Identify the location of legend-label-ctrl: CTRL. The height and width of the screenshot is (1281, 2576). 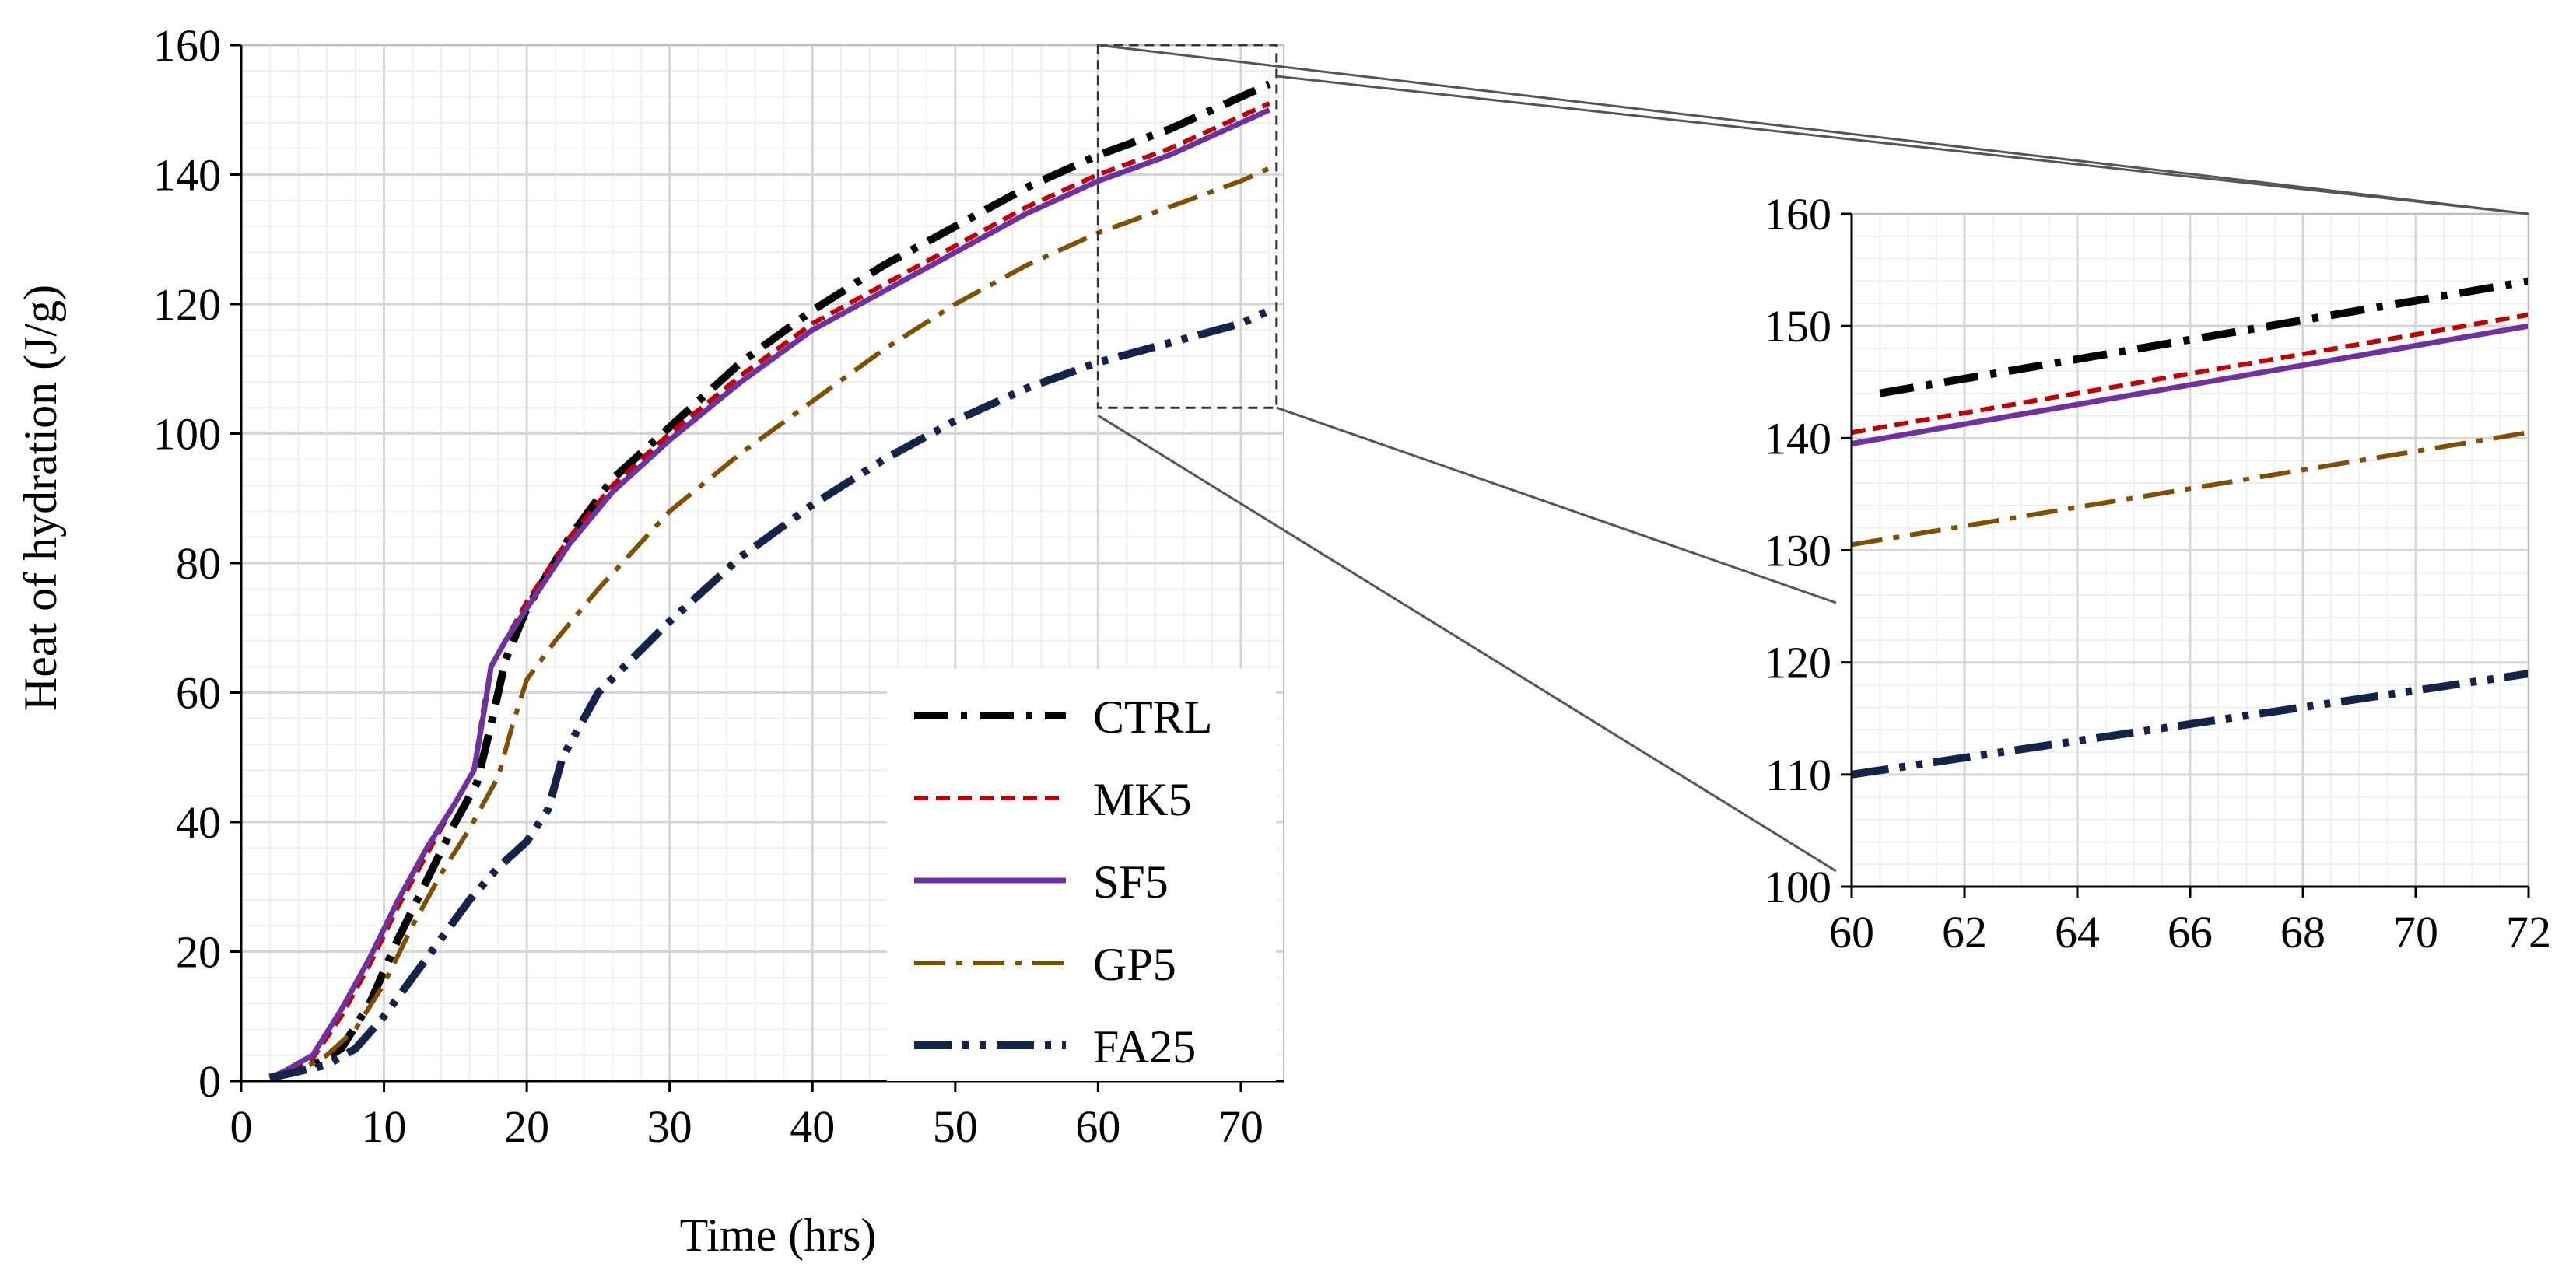
(1152, 717).